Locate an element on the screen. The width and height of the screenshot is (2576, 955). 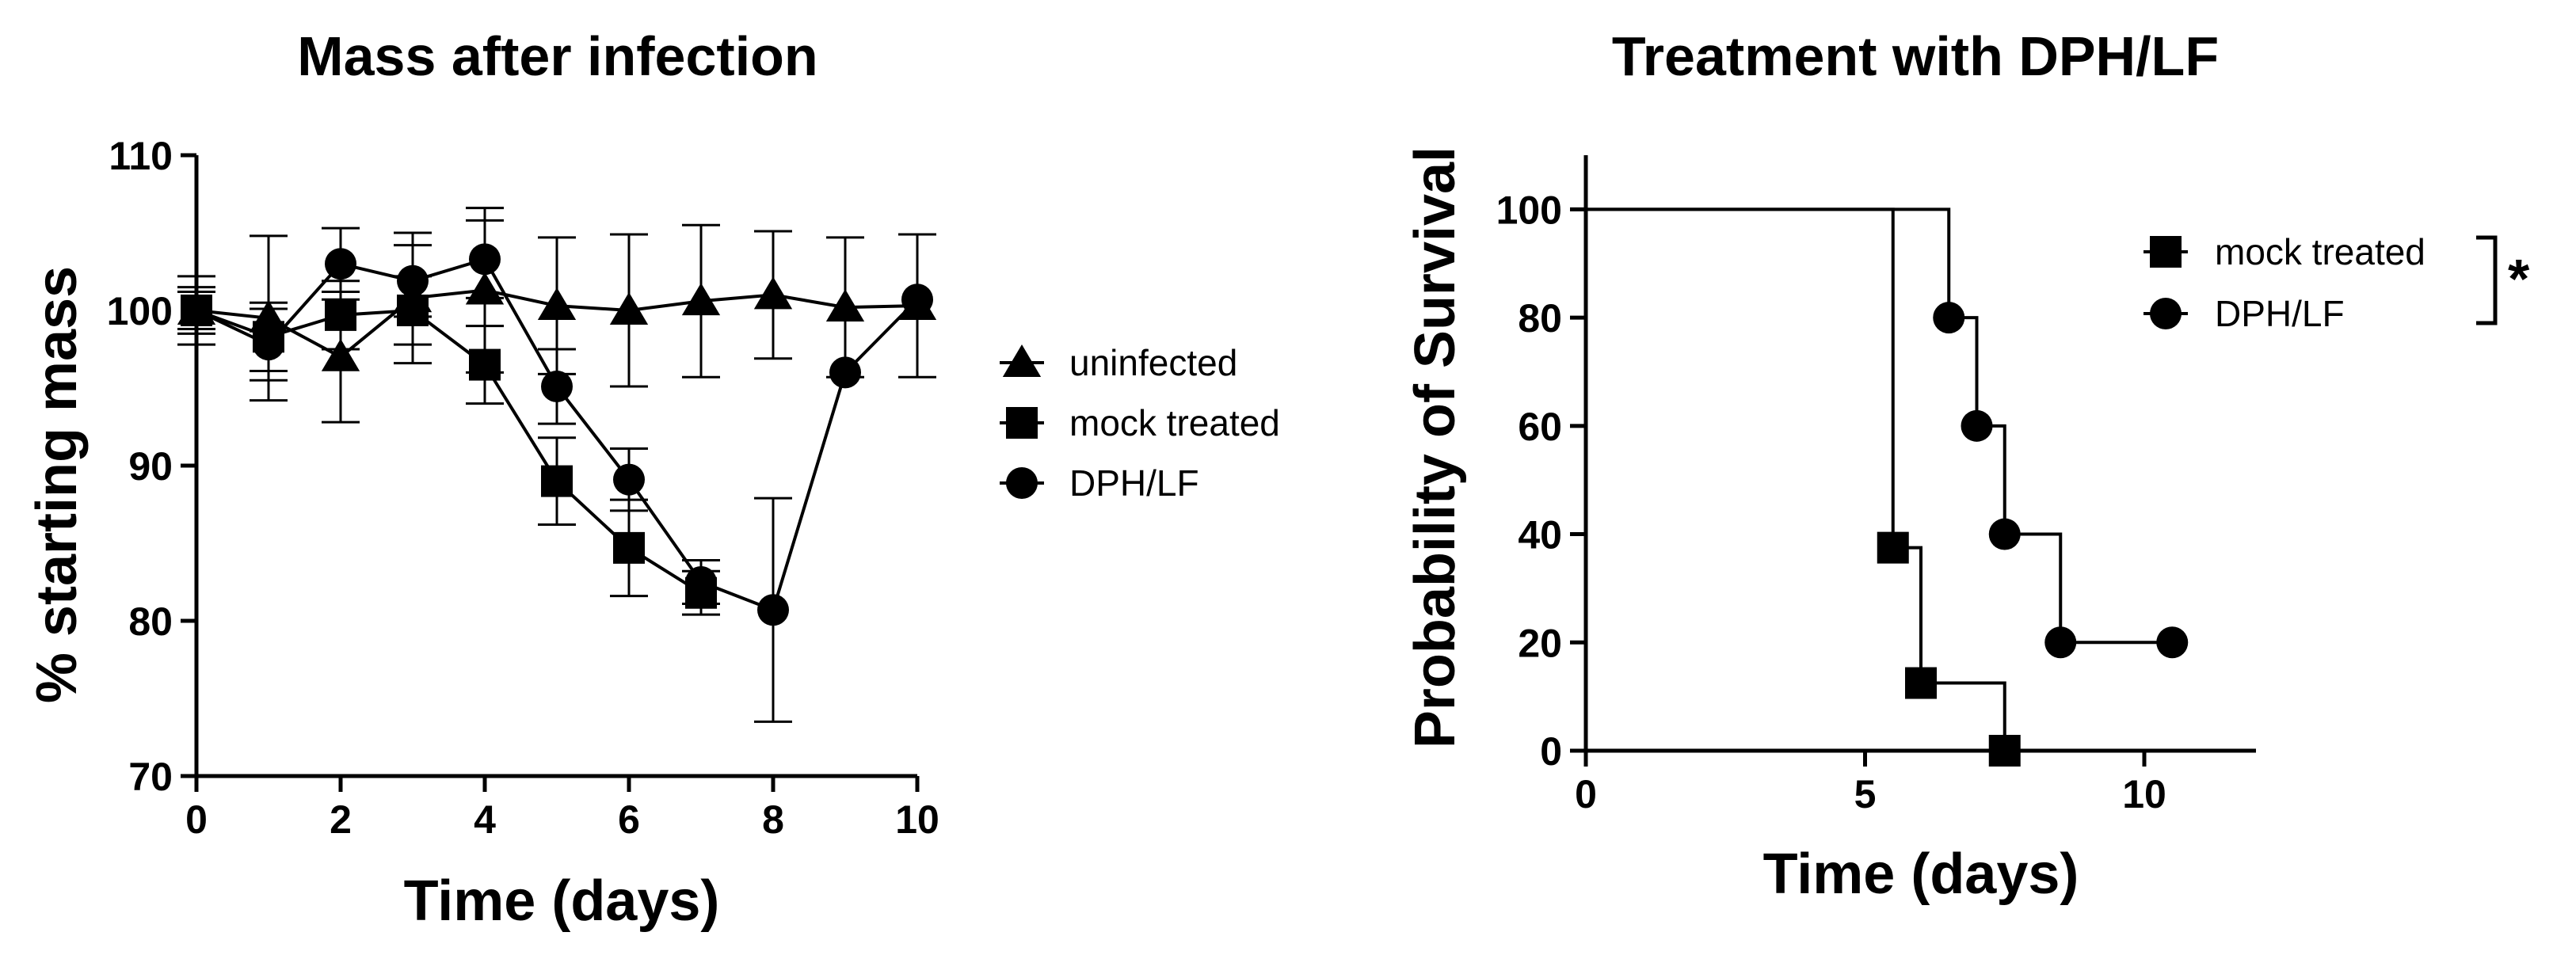
y-tick-label: 60 is located at coordinates (1540, 427).